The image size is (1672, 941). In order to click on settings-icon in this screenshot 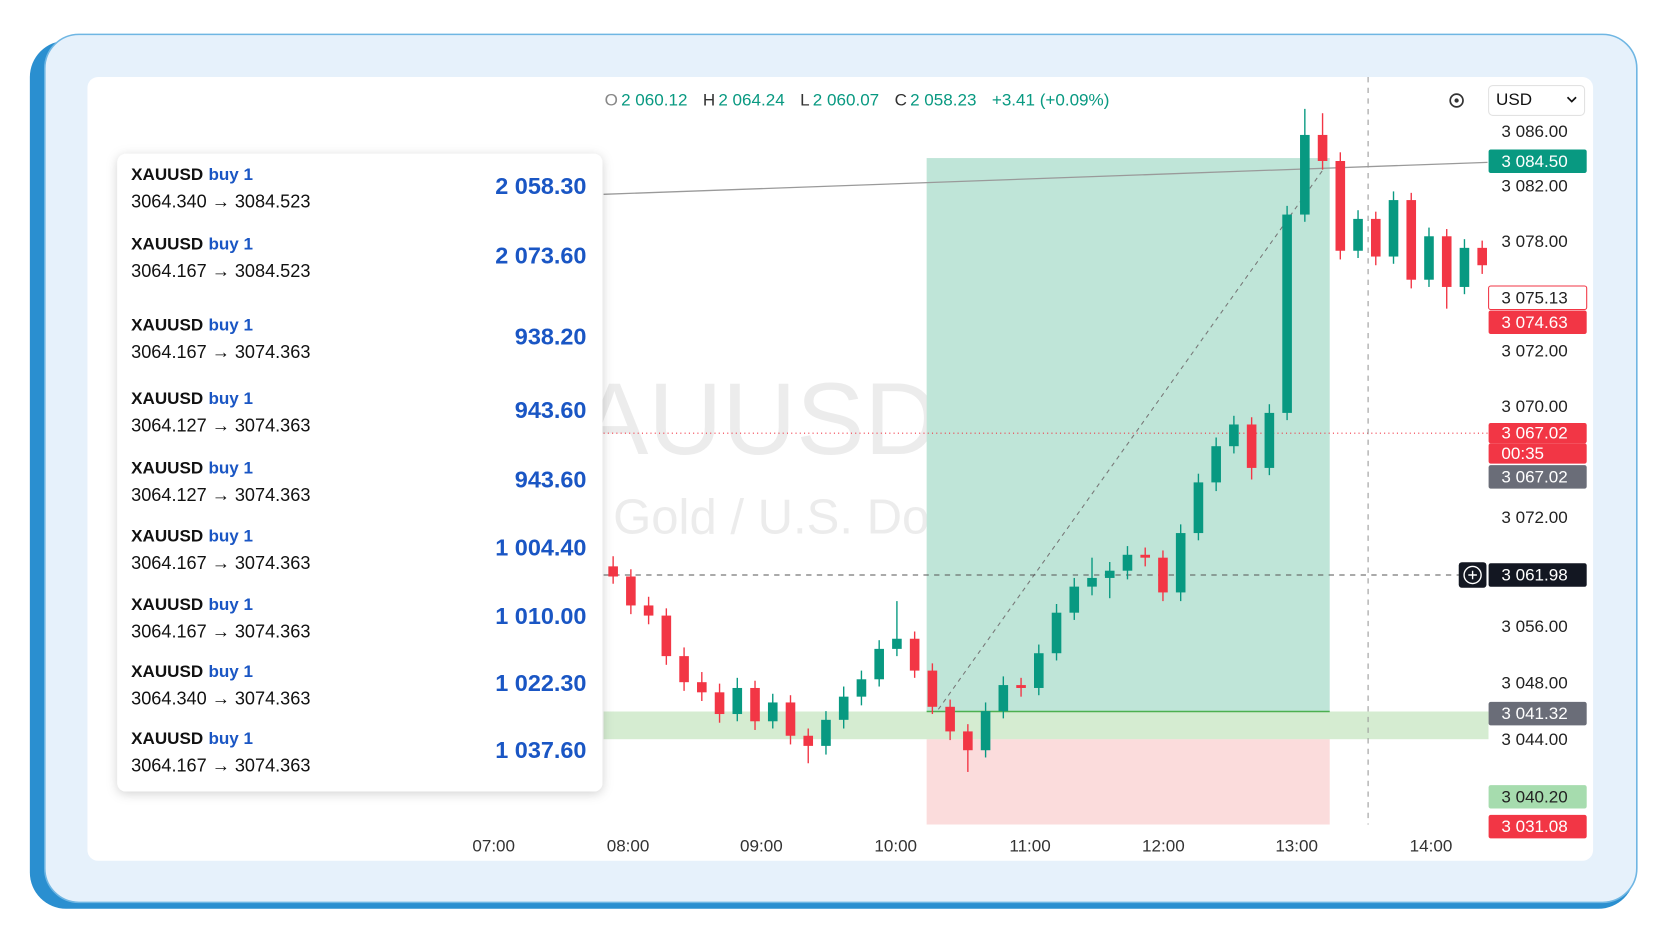, I will do `click(1456, 100)`.